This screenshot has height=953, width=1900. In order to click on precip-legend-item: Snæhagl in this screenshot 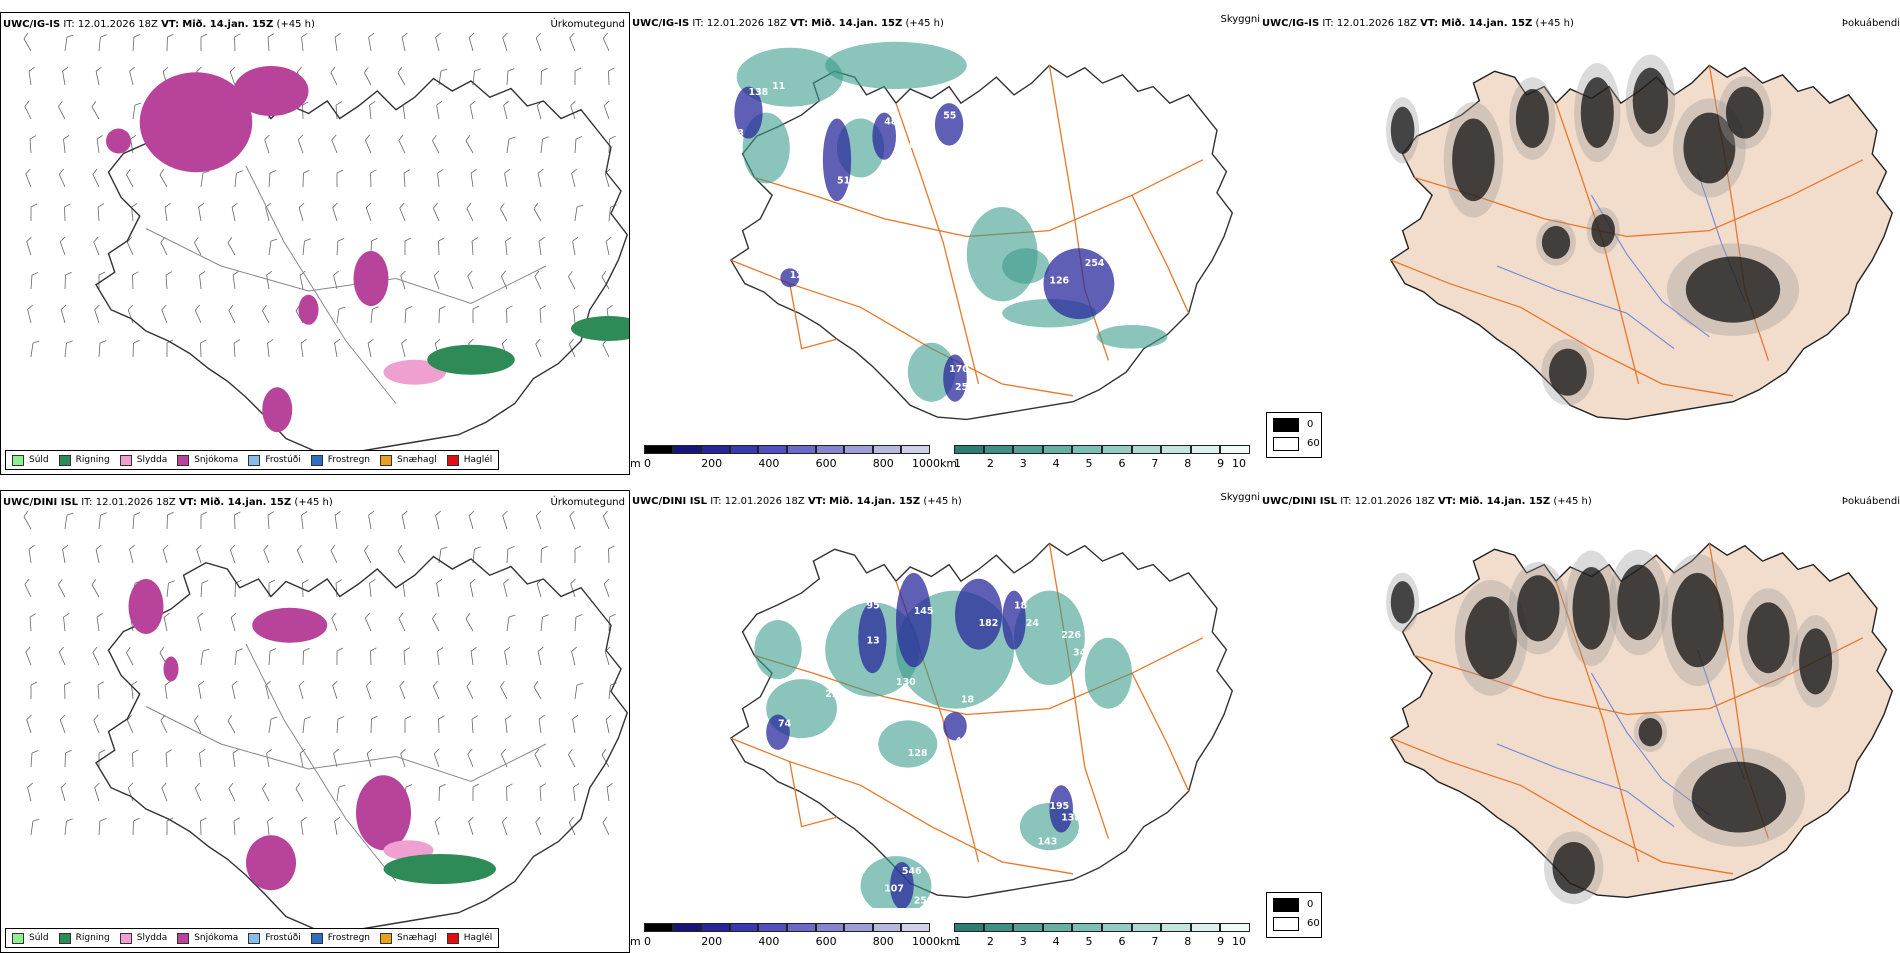, I will do `click(408, 938)`.